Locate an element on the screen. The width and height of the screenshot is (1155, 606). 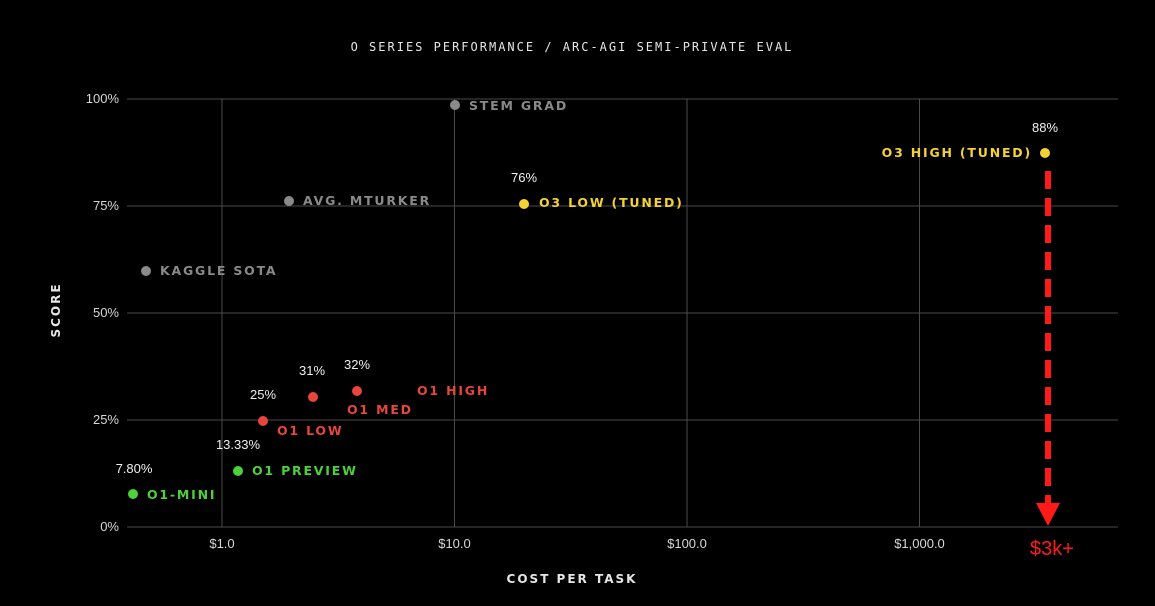
data-point-o1-mini is located at coordinates (133, 494).